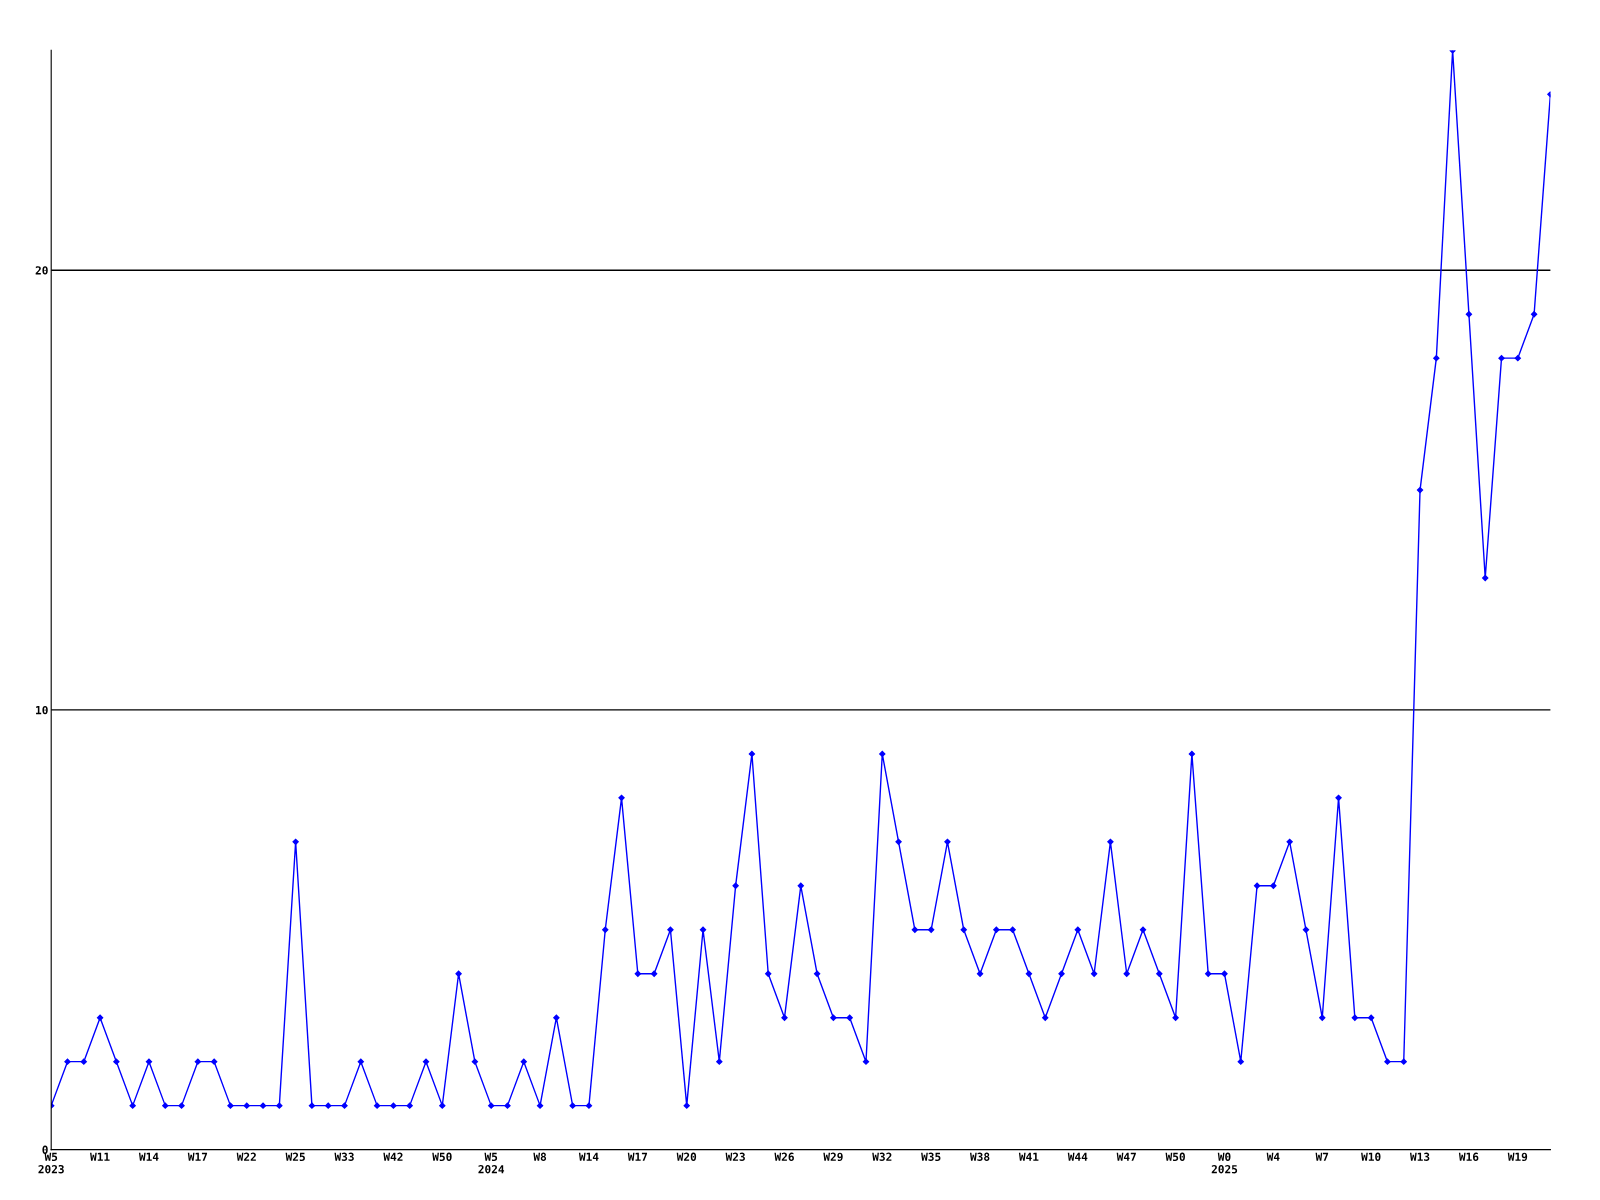  Describe the element at coordinates (246, 1156) in the screenshot. I see `x-tick-label: W22` at that location.